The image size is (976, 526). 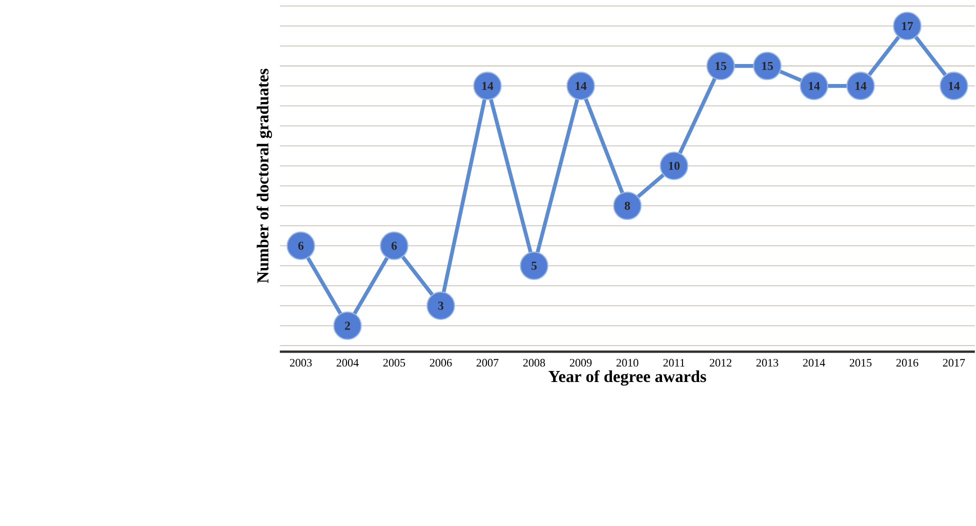 I want to click on x-tick-label: 2011, so click(x=673, y=363).